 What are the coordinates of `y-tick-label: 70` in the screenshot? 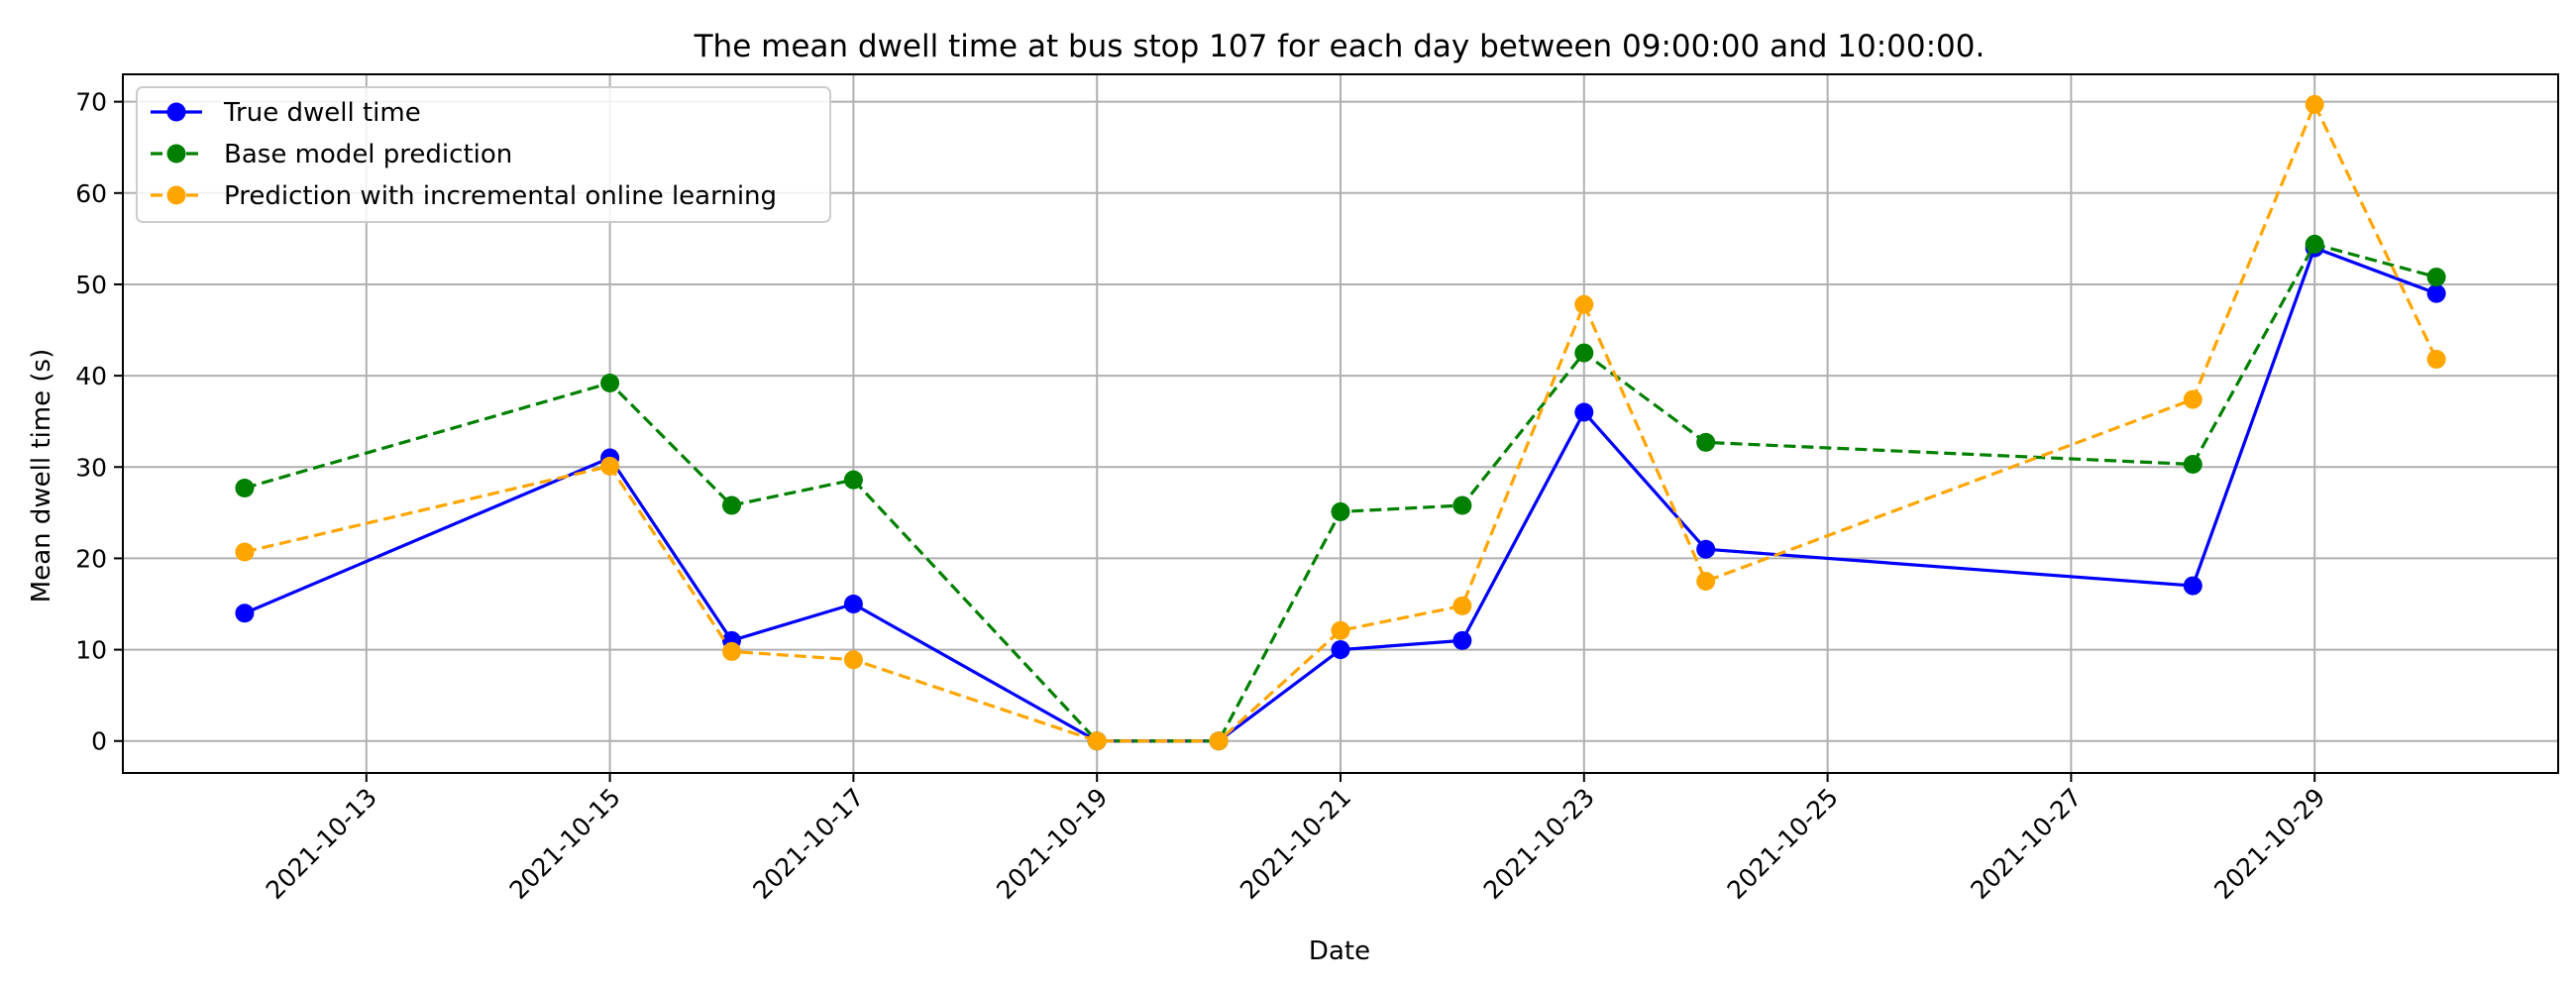 It's located at (91, 102).